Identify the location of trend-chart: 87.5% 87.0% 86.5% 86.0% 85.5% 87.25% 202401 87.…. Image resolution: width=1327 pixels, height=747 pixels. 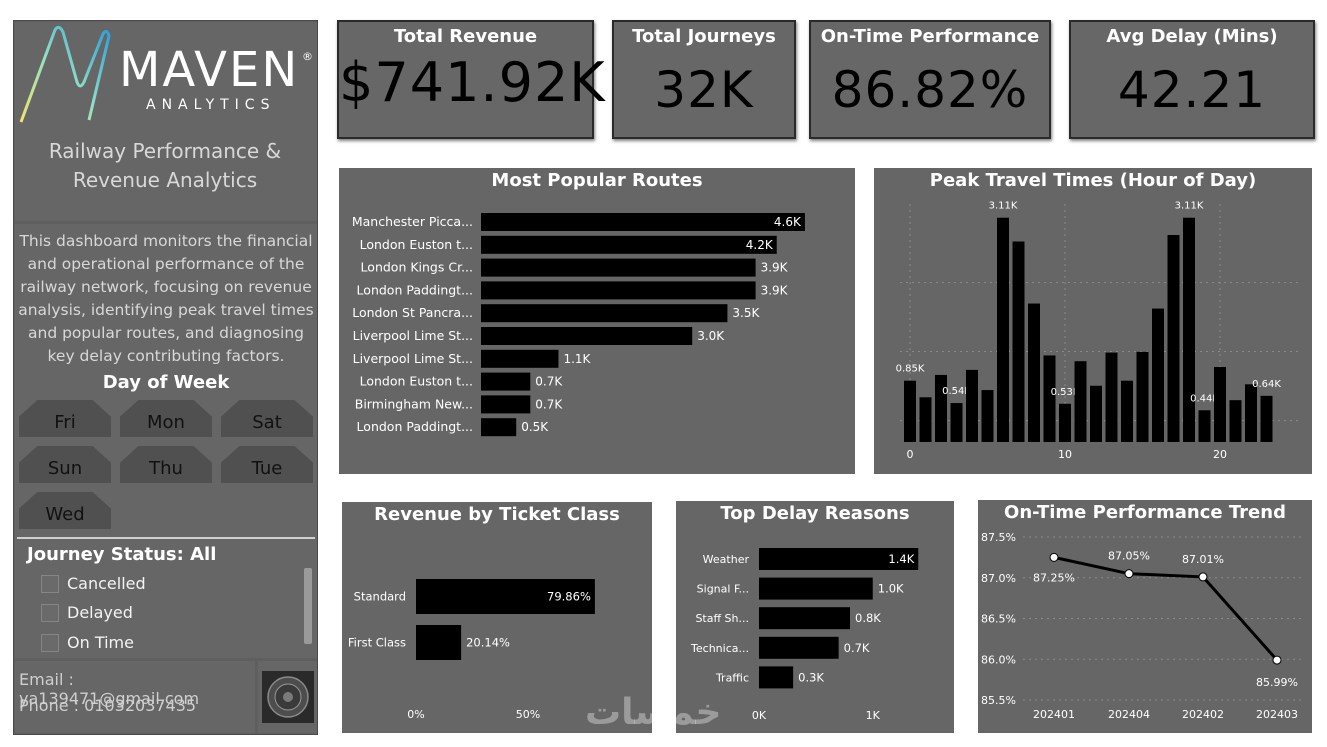
(1142, 626).